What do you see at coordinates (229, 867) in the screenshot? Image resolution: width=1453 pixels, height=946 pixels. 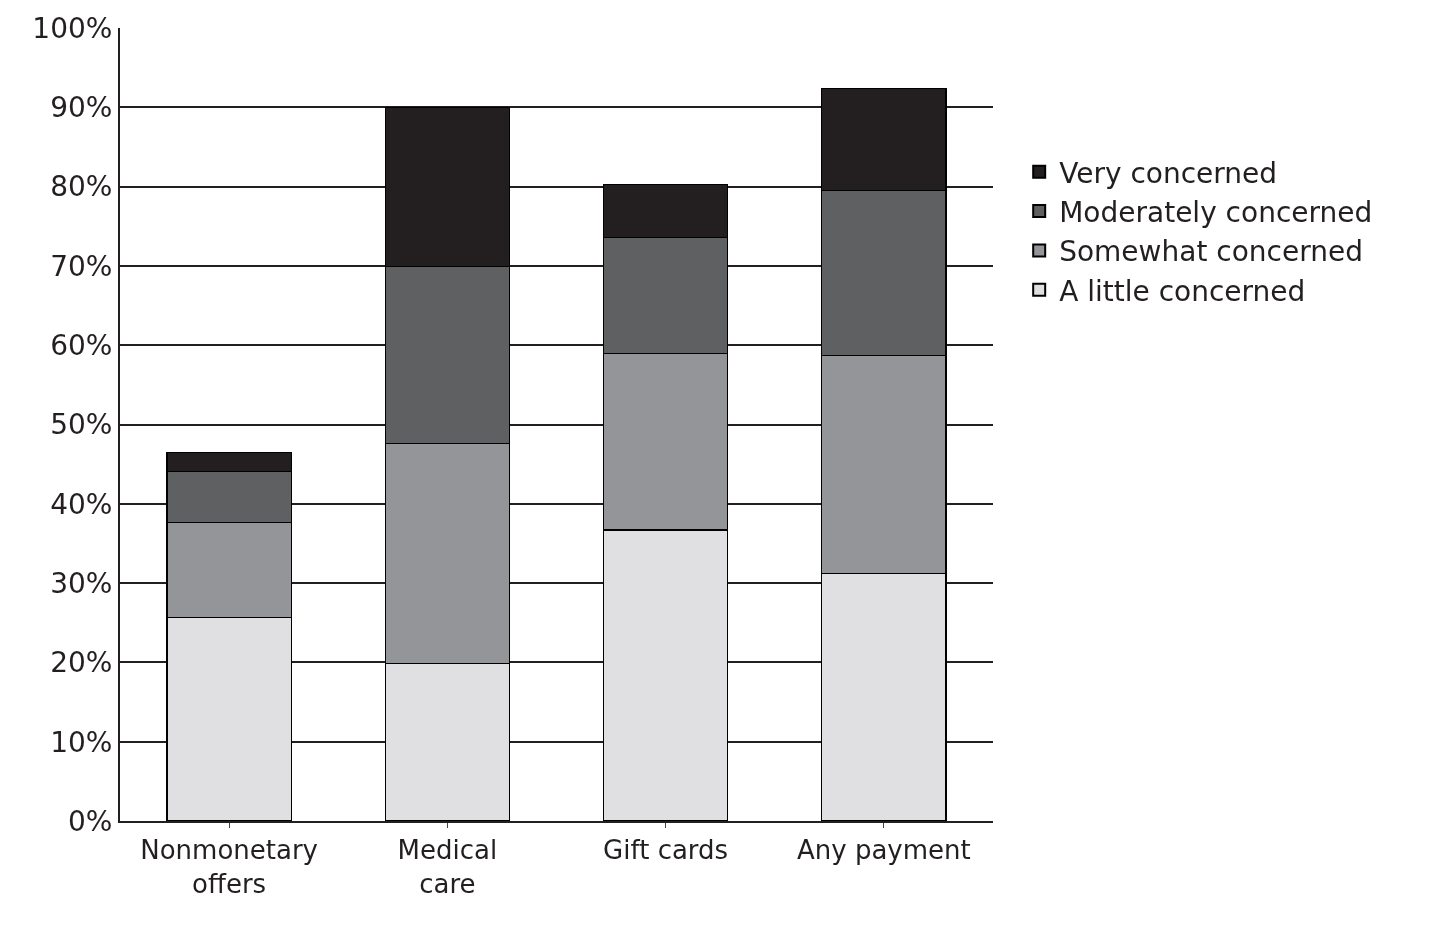 I see `x-tick-label: Nonmonetary offers` at bounding box center [229, 867].